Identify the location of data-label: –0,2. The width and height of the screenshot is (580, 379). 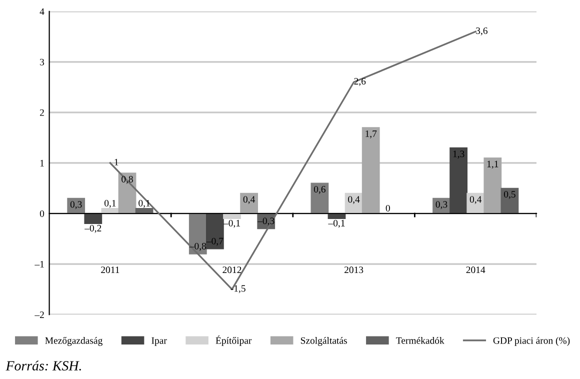
(93, 228).